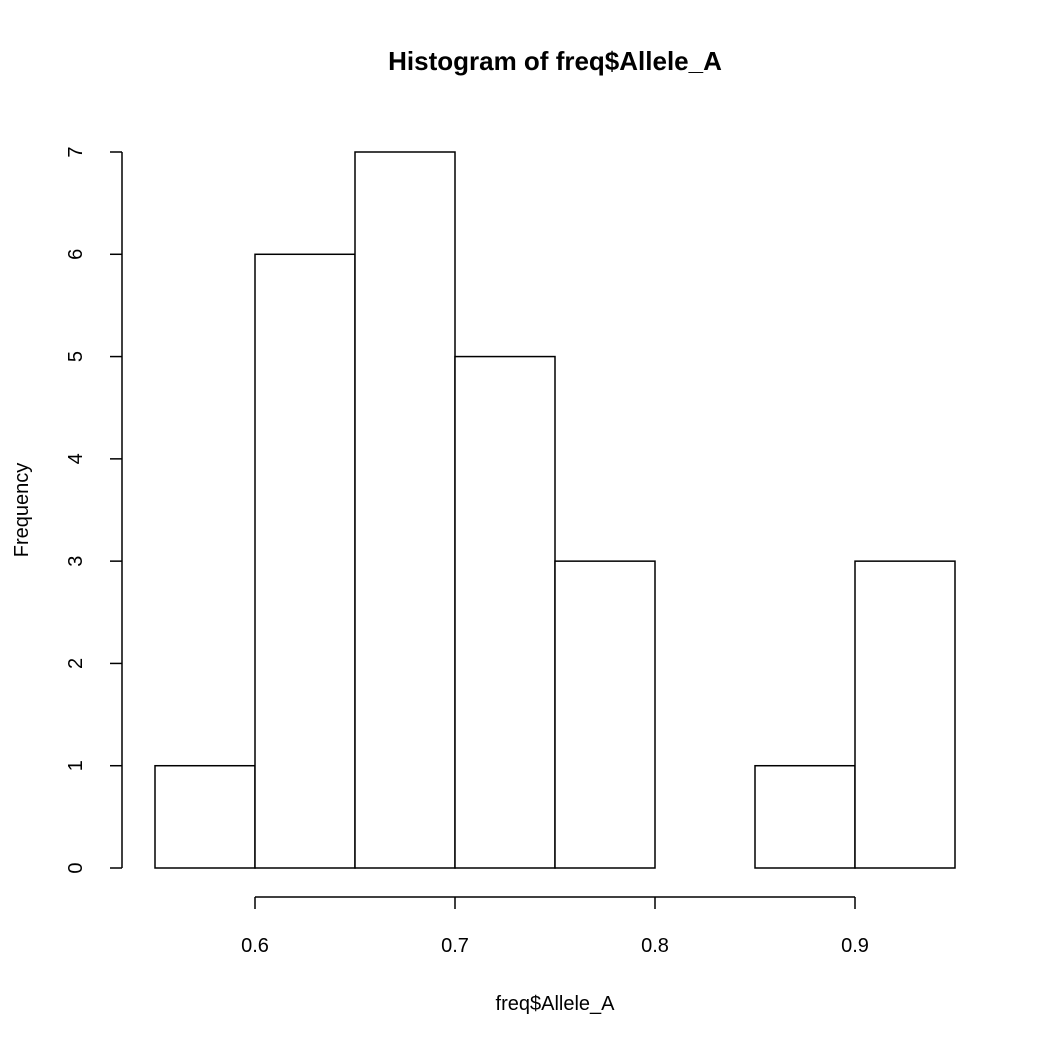 Image resolution: width=1050 pixels, height=1050 pixels. I want to click on y-tick-label: 2, so click(76, 663).